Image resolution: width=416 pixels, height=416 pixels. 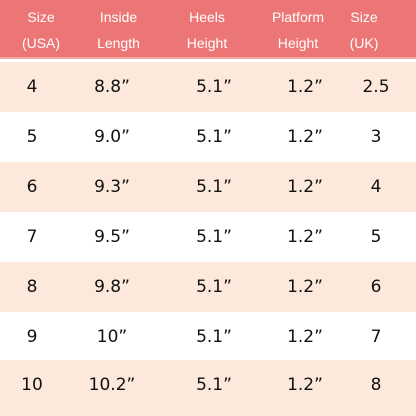 I want to click on header-platform-height-line2: Height, so click(x=298, y=43).